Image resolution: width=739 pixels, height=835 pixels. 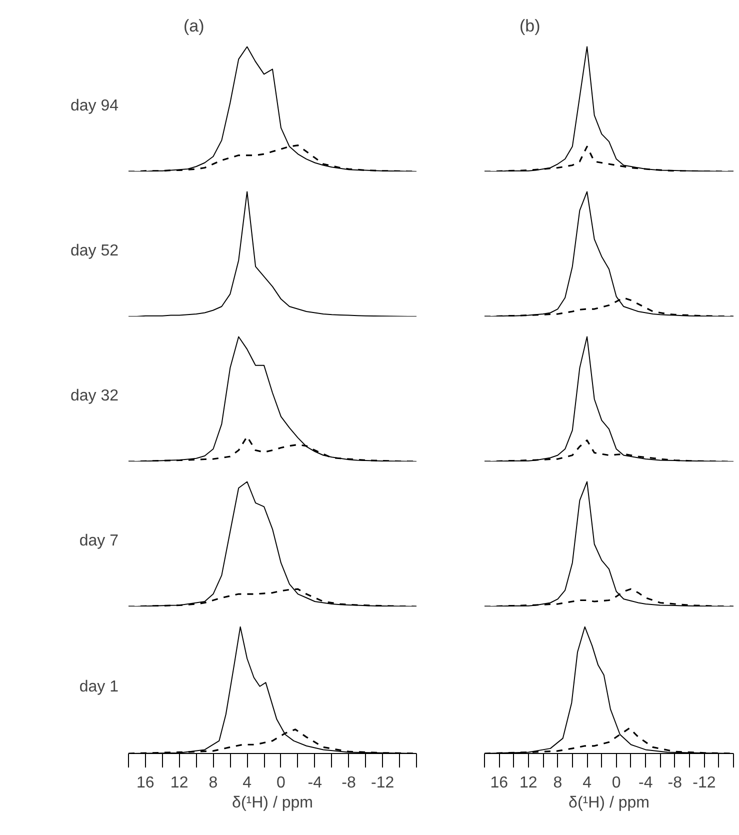 What do you see at coordinates (530, 26) in the screenshot?
I see `chart-title: (b)` at bounding box center [530, 26].